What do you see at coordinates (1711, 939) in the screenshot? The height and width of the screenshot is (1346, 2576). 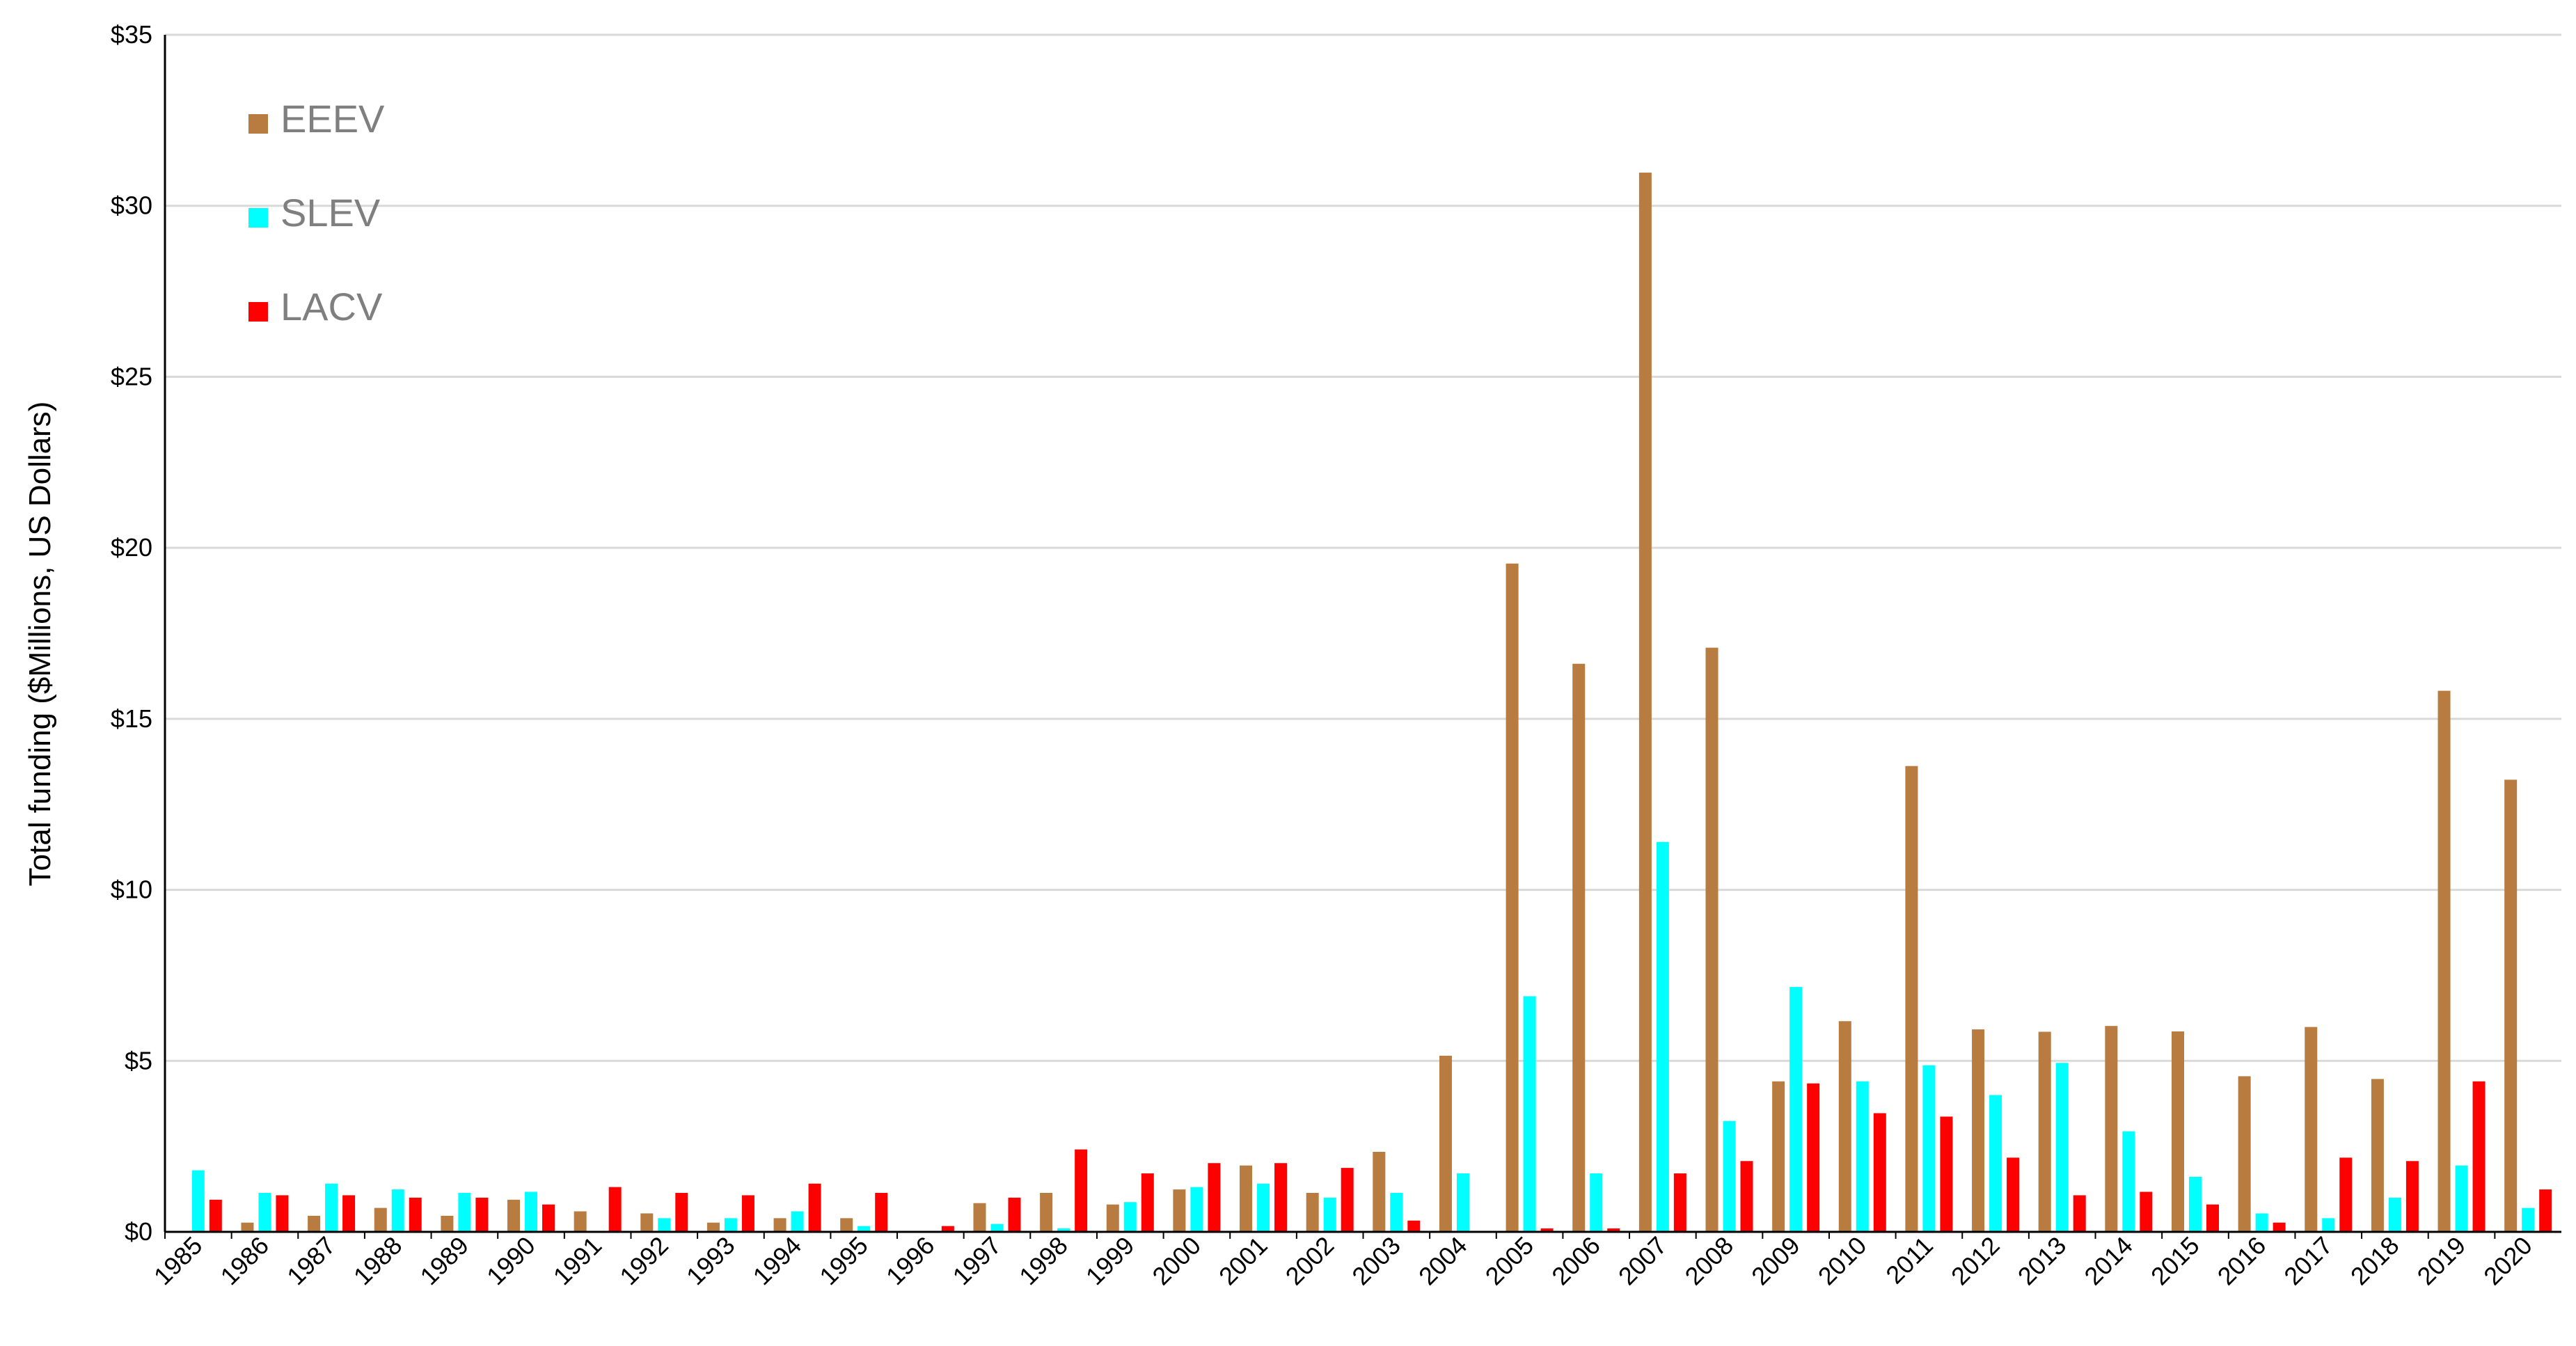 I see `bar-eeev-2008` at bounding box center [1711, 939].